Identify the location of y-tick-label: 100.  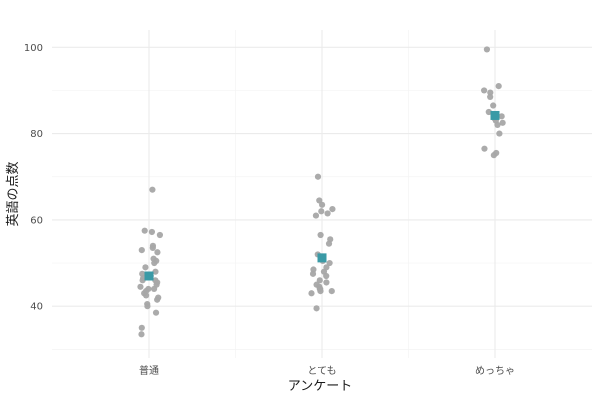
(33, 48).